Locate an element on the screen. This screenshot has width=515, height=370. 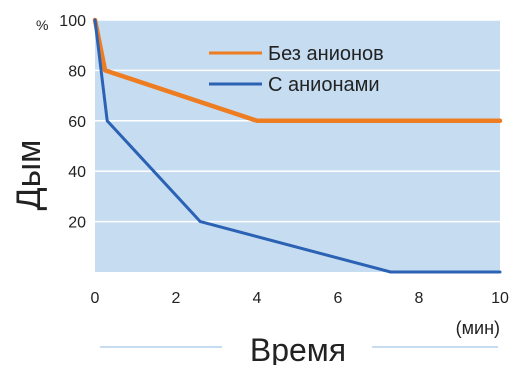
y-tick-label: 40 is located at coordinates (77, 172).